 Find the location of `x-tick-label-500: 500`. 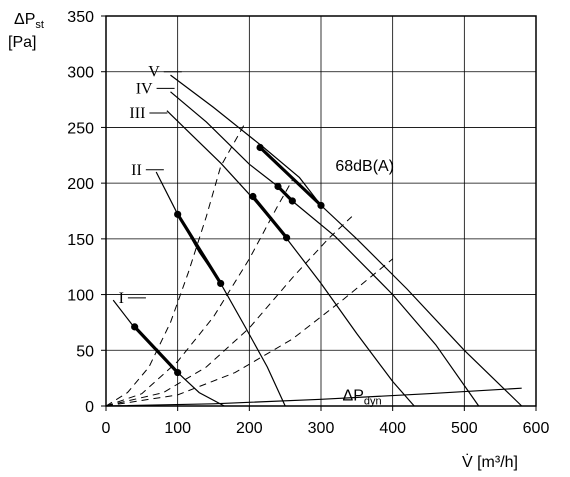

x-tick-label-500: 500 is located at coordinates (464, 428).